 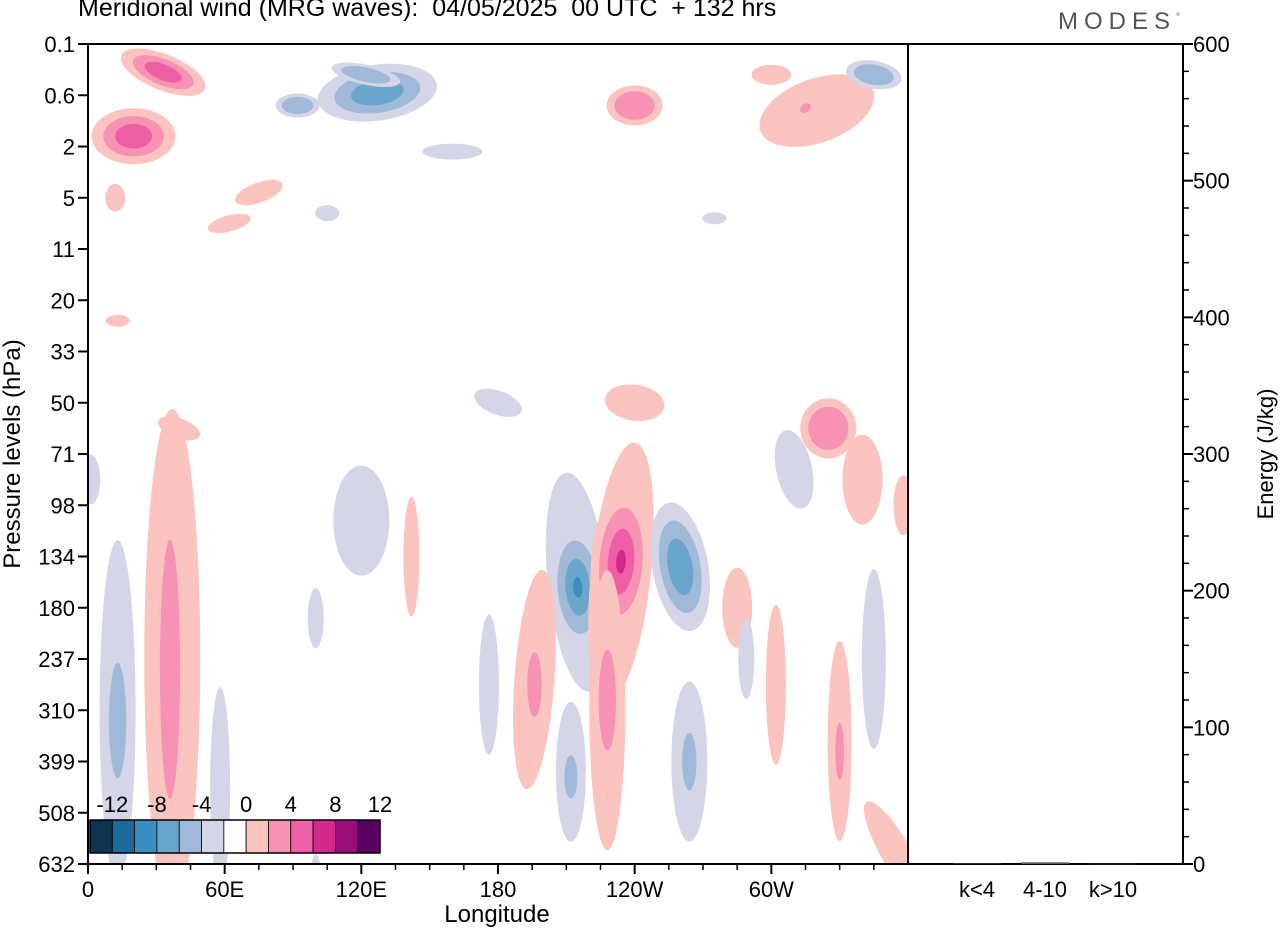 What do you see at coordinates (112, 804) in the screenshot?
I see `colorbar-label: -12` at bounding box center [112, 804].